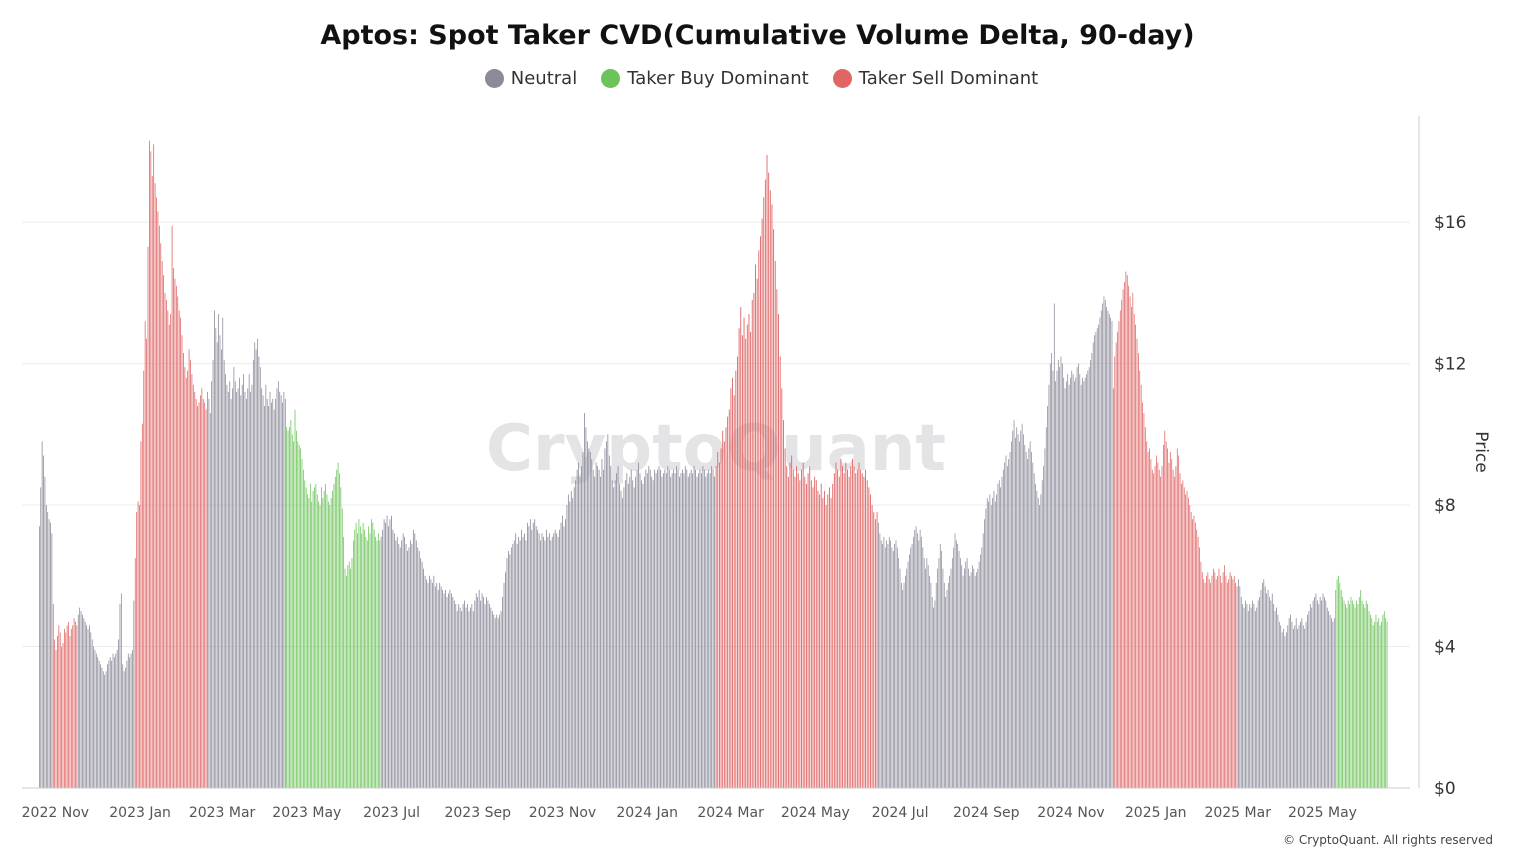 This screenshot has height=859, width=1523. I want to click on legend-item-taker-buy: Taker Buy Dominant, so click(705, 78).